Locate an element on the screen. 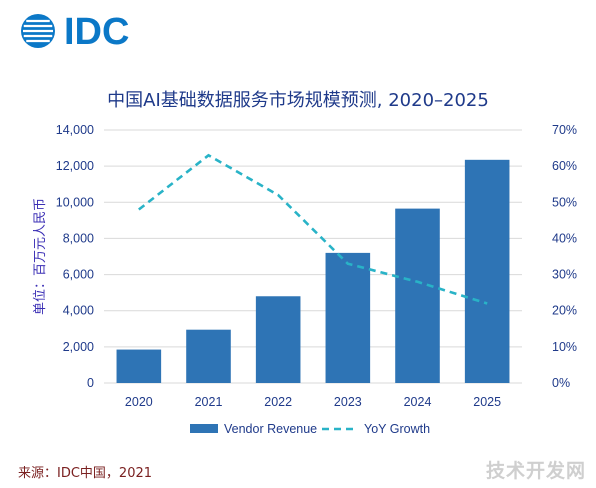  idc-logo-mark: IDC is located at coordinates (75, 32).